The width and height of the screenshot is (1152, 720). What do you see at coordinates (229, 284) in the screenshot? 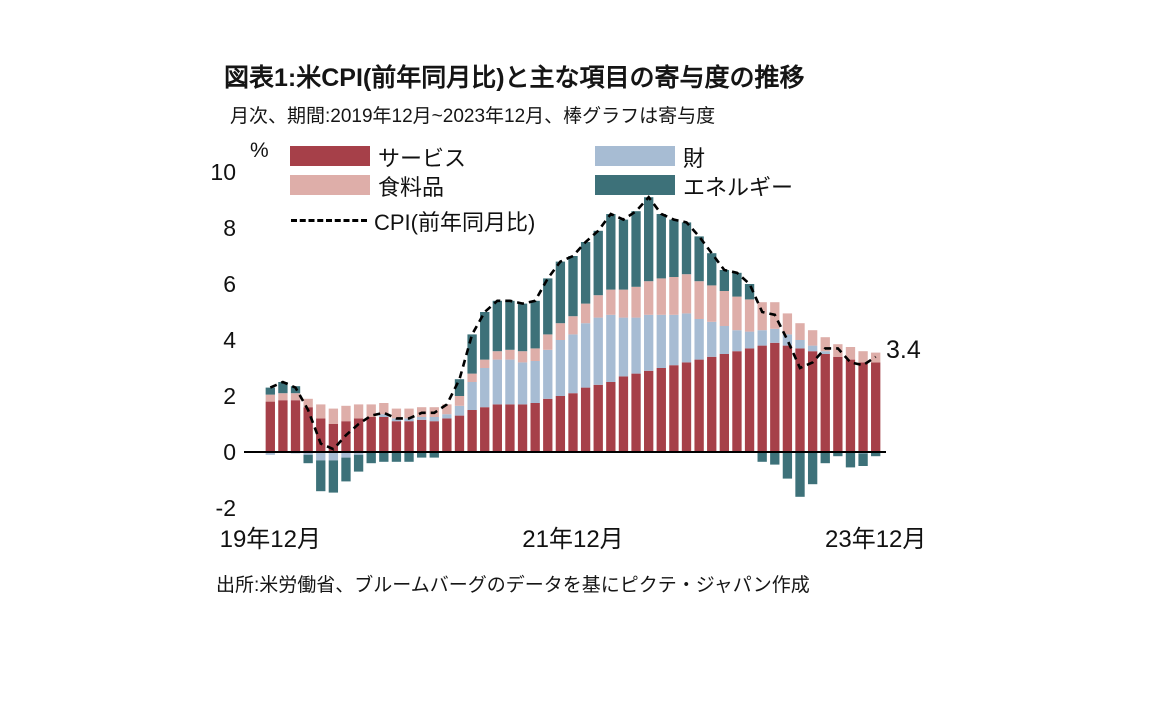
I see `svg-text: 6` at bounding box center [229, 284].